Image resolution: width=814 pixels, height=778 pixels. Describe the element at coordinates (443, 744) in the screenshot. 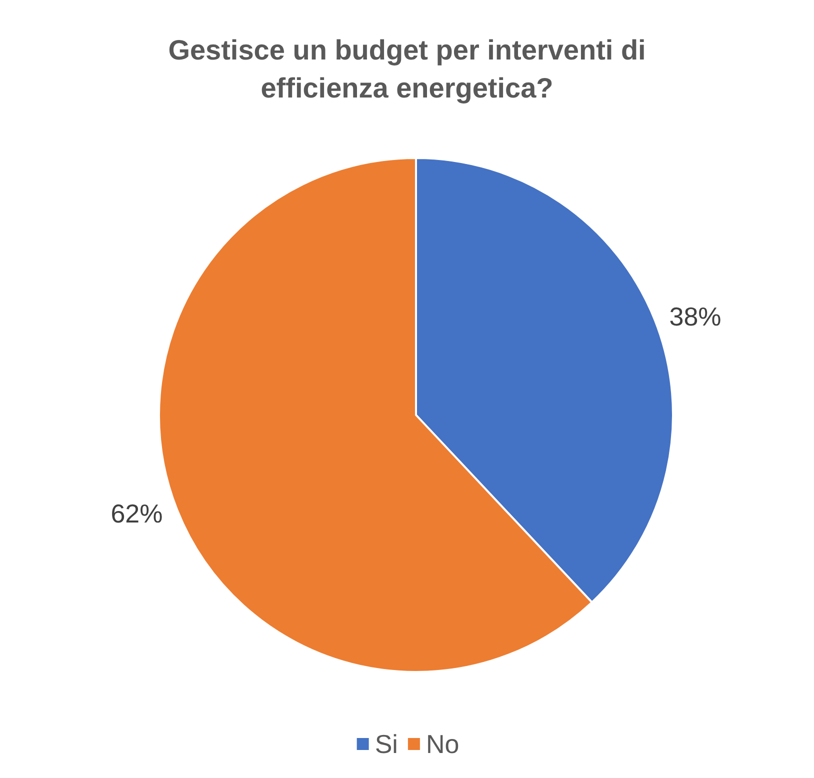

I see `legend-label: No` at that location.